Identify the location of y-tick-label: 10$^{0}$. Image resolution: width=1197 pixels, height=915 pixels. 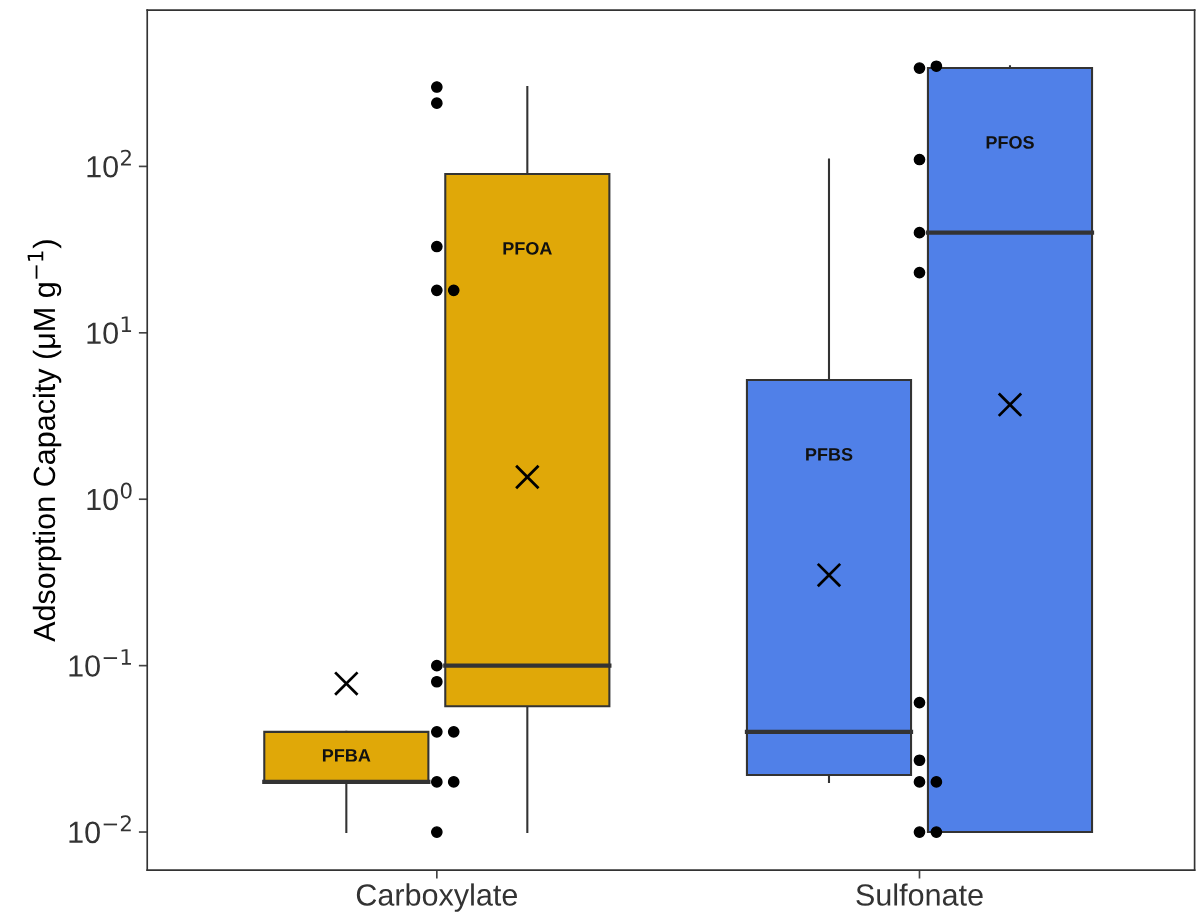
(109, 496).